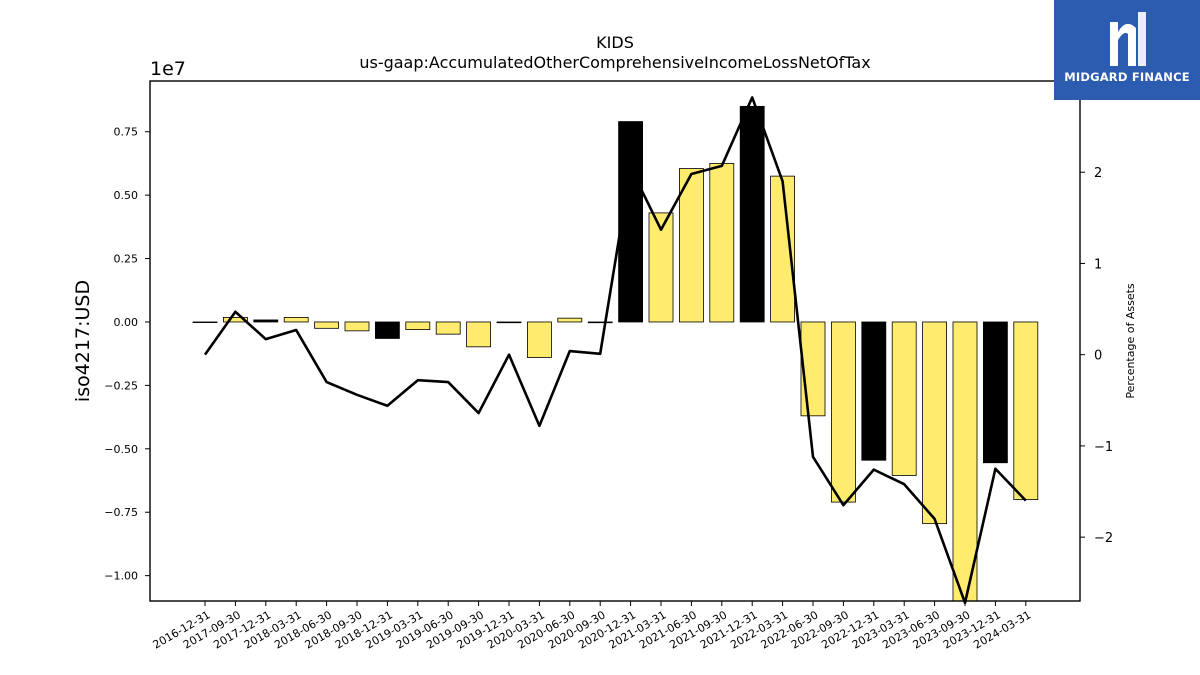  Describe the element at coordinates (121, 512) in the screenshot. I see `y-tick-label: −0.75` at that location.